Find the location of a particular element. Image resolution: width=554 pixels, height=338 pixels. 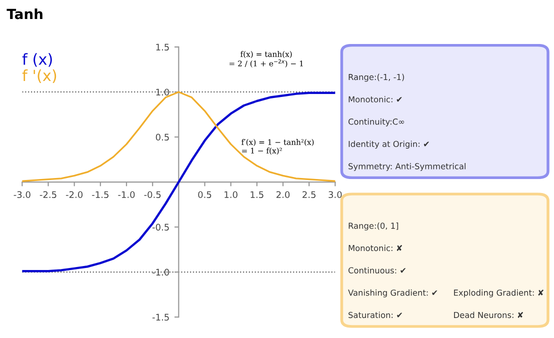

x-tick-label: -1.0 is located at coordinates (126, 194).